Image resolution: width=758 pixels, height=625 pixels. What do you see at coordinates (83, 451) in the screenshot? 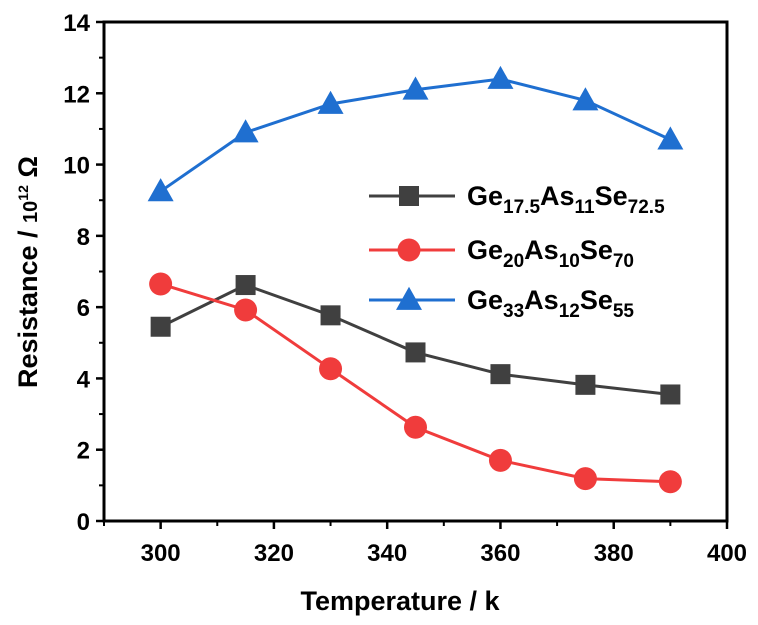
I see `y-tick-label: 2` at bounding box center [83, 451].